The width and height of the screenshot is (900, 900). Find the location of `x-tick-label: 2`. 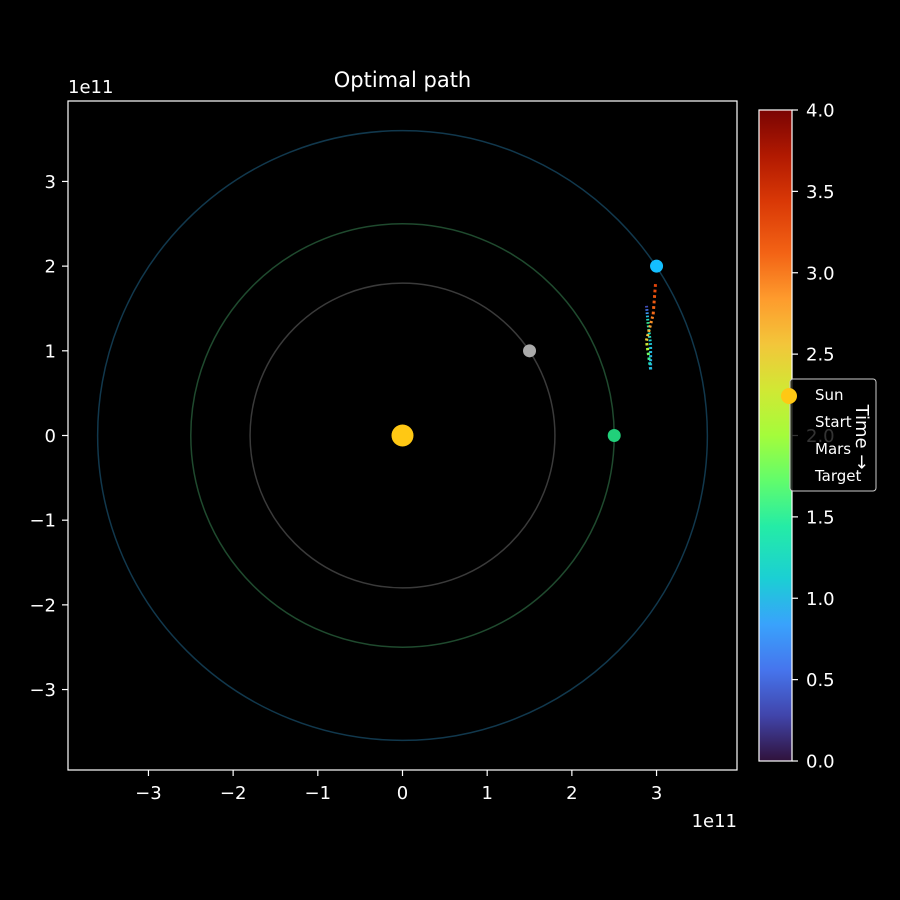

x-tick-label: 2 is located at coordinates (571, 793).